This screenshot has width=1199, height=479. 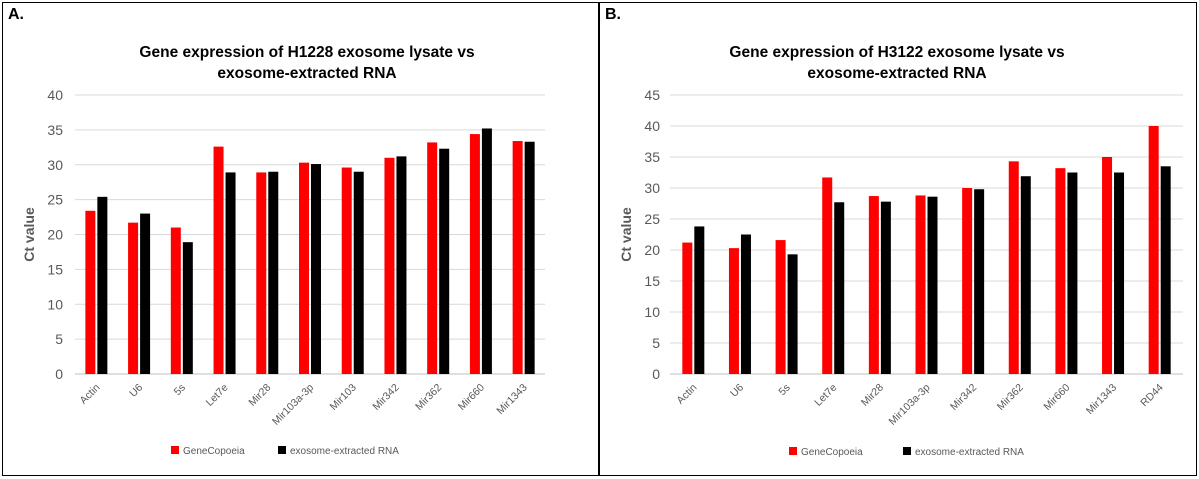 What do you see at coordinates (613, 14) in the screenshot?
I see `panel-b-label: B.` at bounding box center [613, 14].